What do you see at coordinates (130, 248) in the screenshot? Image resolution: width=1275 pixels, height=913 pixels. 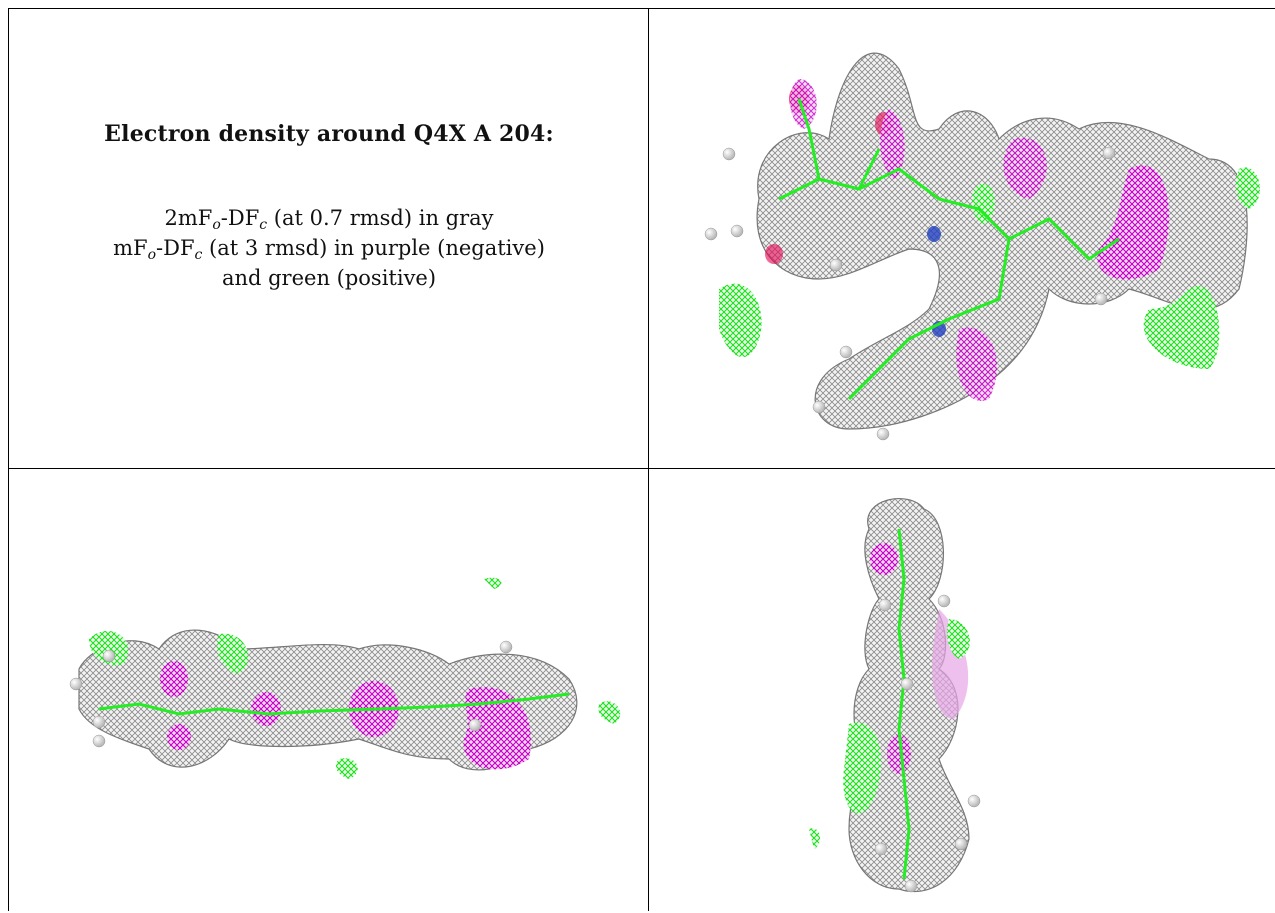 I see `line2-prefix: mF` at bounding box center [130, 248].